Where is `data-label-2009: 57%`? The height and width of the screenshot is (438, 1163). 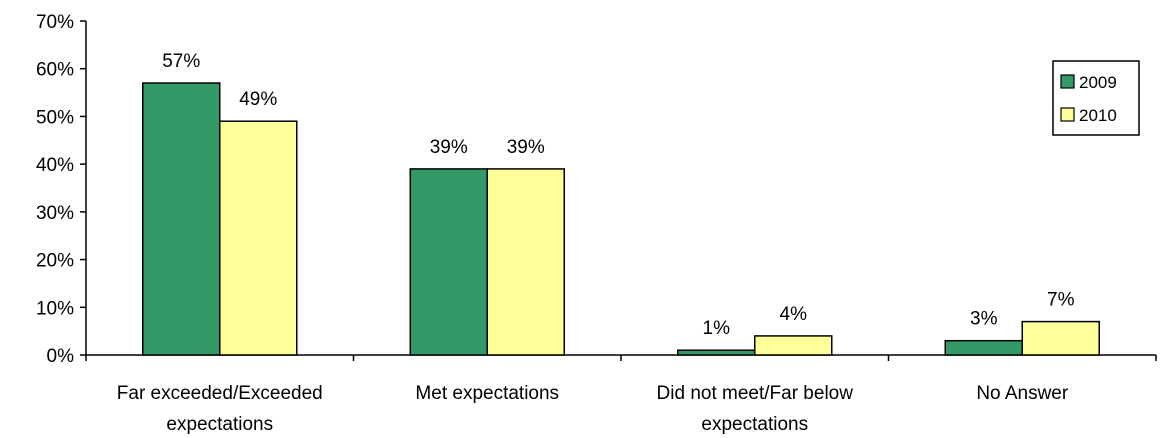
data-label-2009: 57% is located at coordinates (181, 61).